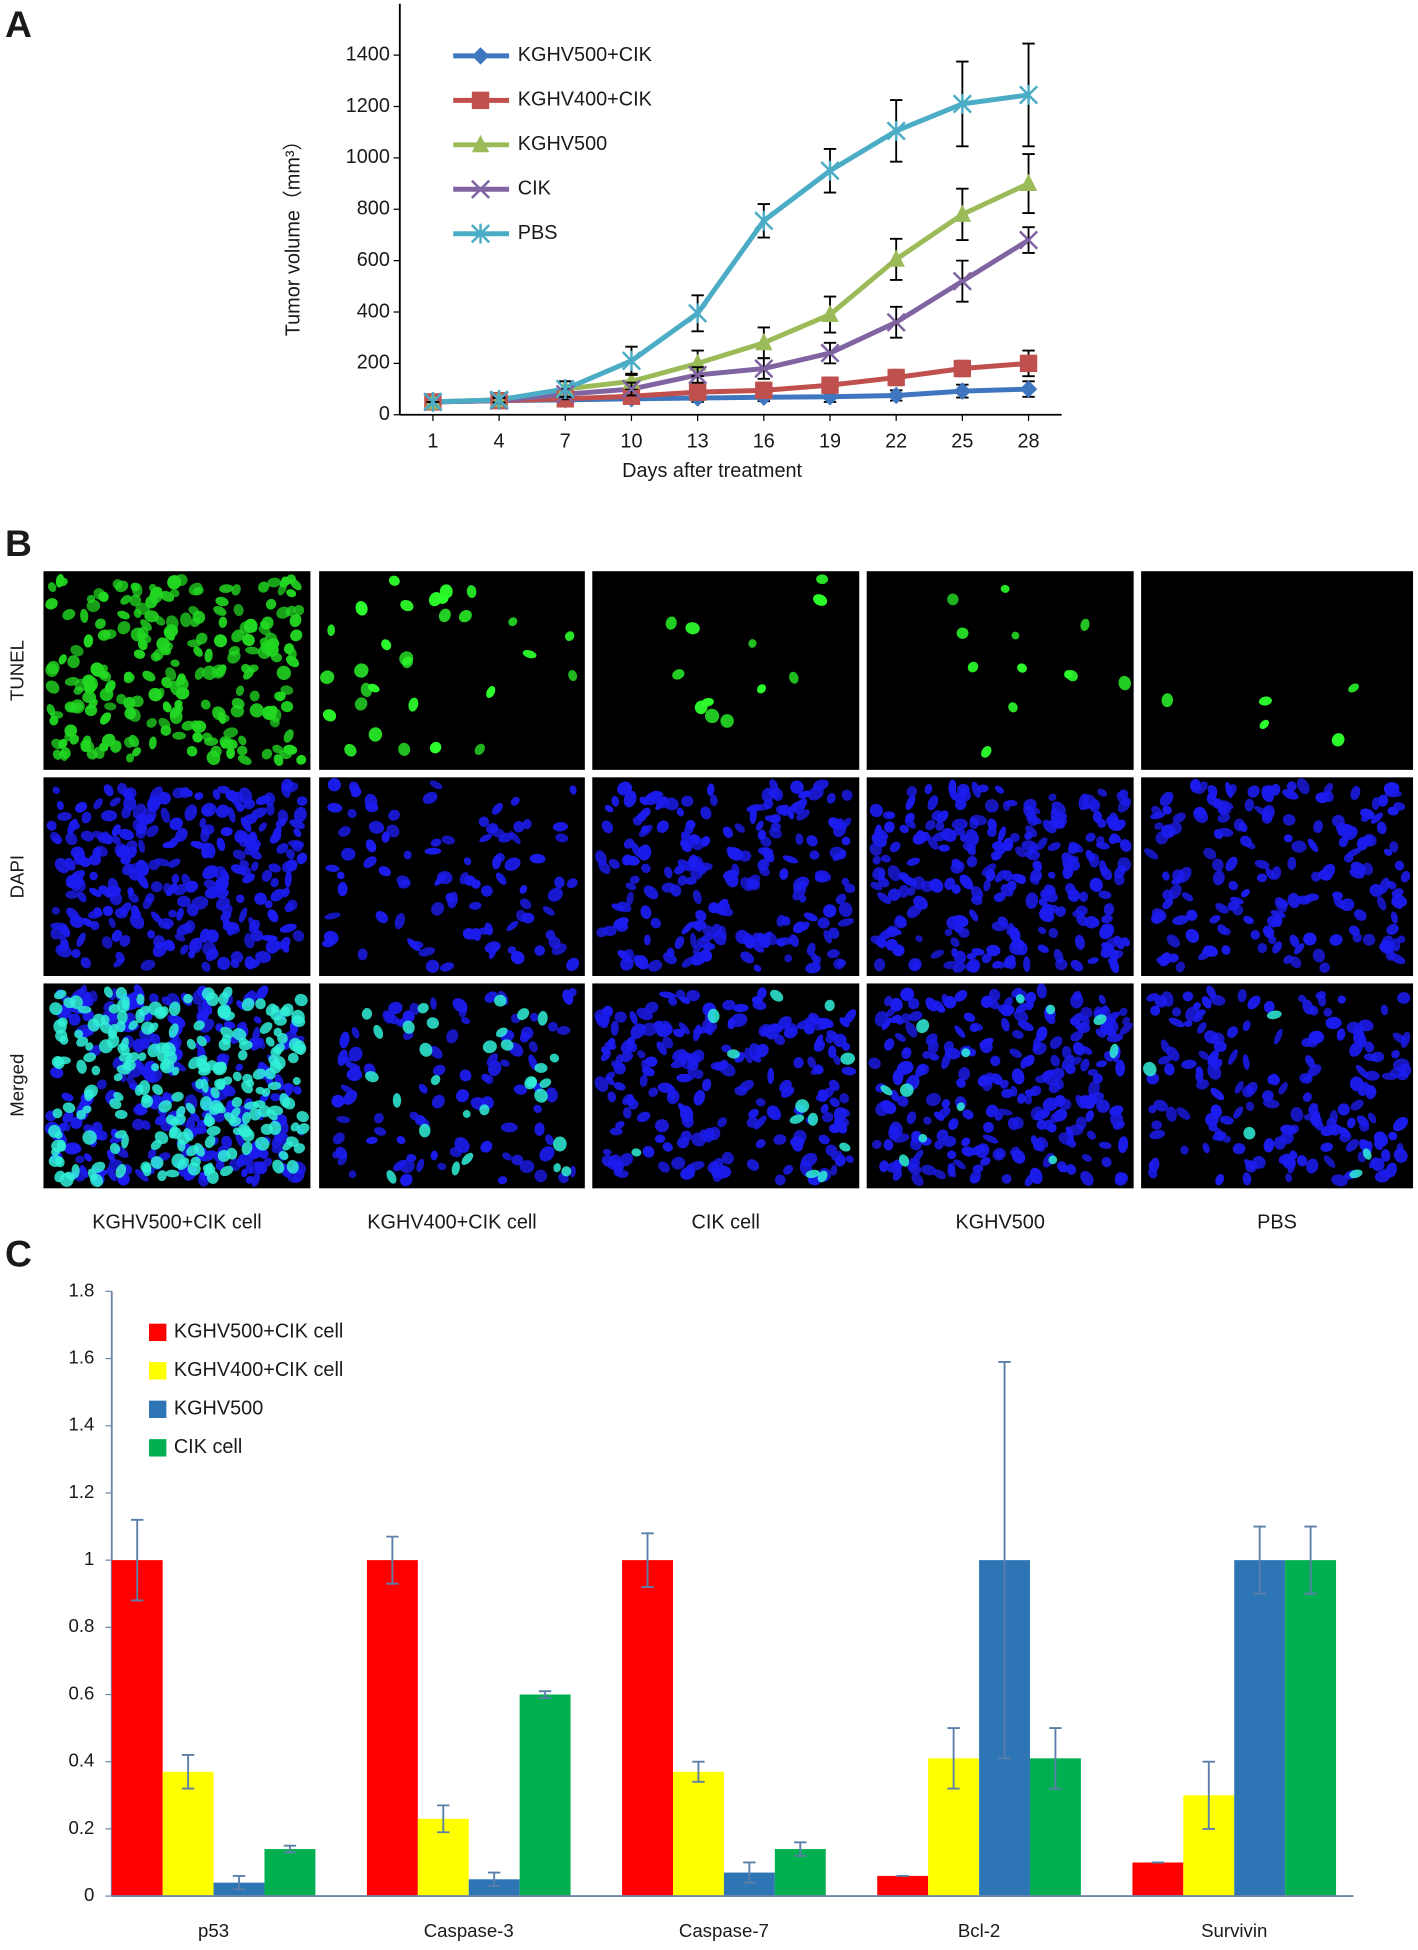 The height and width of the screenshot is (1950, 1418). Describe the element at coordinates (562, 144) in the screenshot. I see `legend-label: KGHV500` at that location.